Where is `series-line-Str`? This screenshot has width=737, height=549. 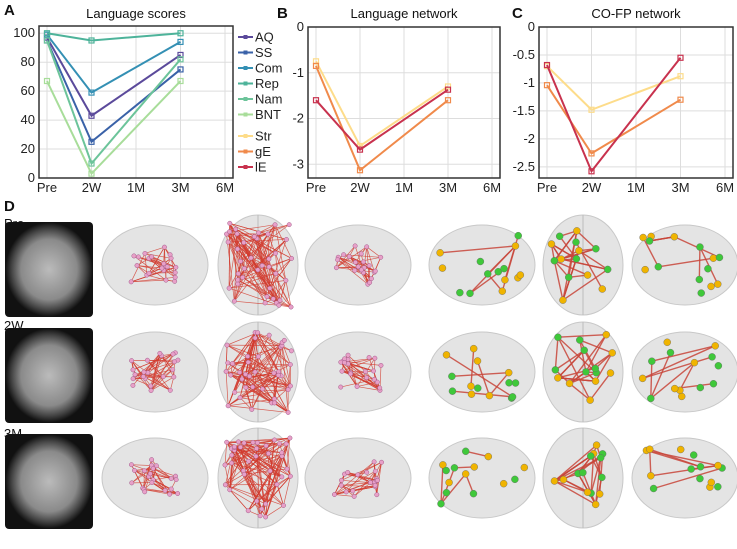
series-line-Str is located at coordinates (613, 88).